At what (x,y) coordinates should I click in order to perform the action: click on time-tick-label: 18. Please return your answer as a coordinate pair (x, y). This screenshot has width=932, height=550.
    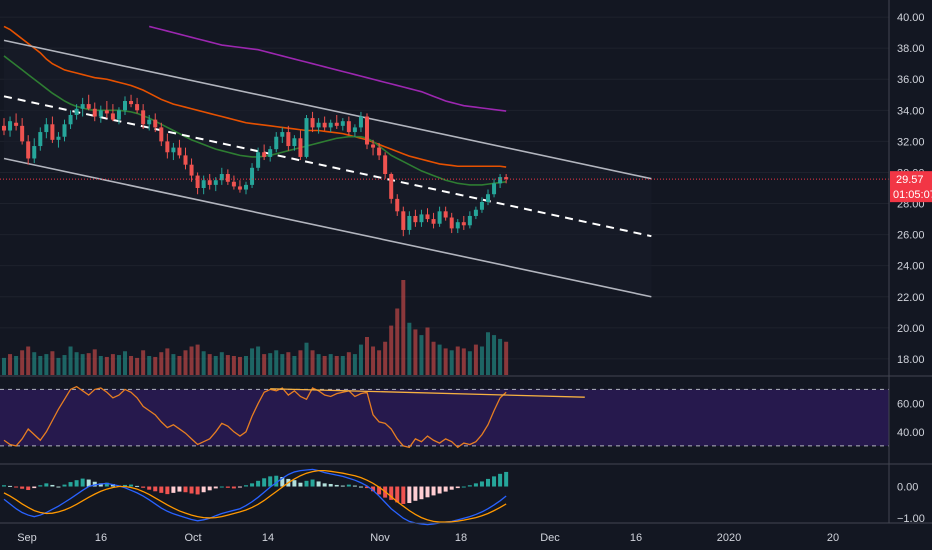
    Looking at the image, I should click on (461, 538).